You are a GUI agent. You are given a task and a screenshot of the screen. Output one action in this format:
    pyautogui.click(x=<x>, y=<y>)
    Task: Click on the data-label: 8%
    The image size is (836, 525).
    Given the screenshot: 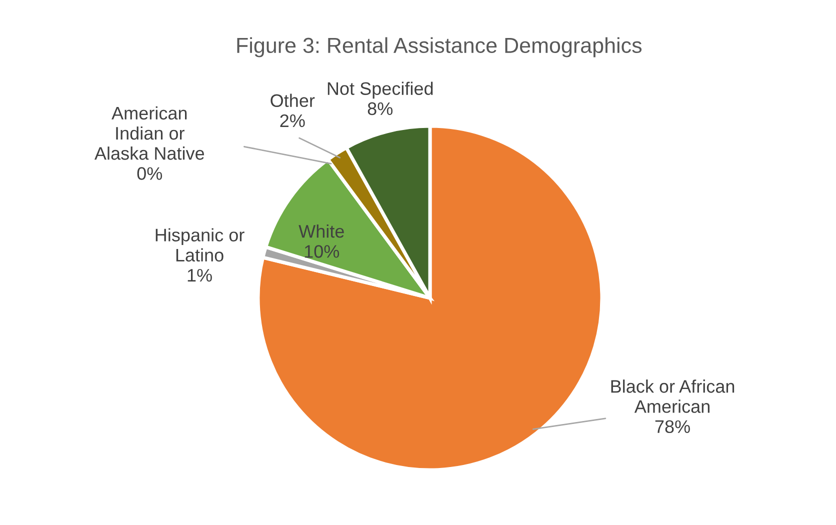 What is the action you would take?
    pyautogui.click(x=380, y=109)
    